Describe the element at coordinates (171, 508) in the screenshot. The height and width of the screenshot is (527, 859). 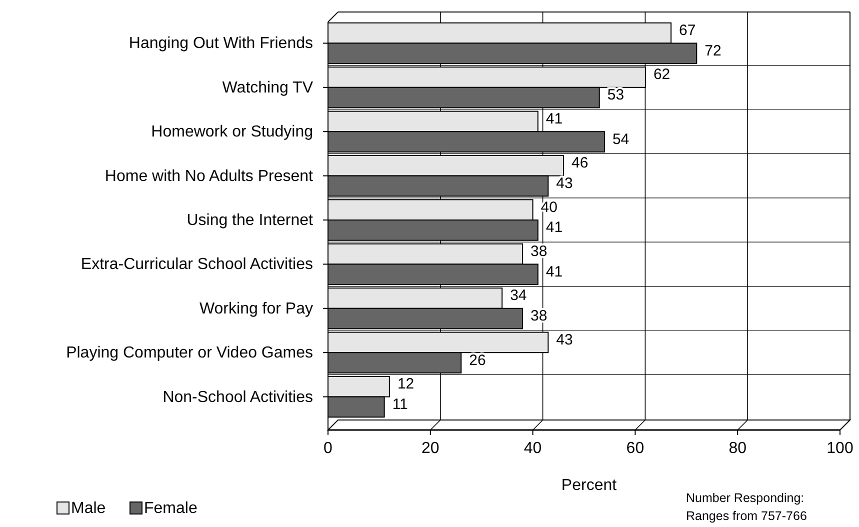
I see `legend-label: Female` at that location.